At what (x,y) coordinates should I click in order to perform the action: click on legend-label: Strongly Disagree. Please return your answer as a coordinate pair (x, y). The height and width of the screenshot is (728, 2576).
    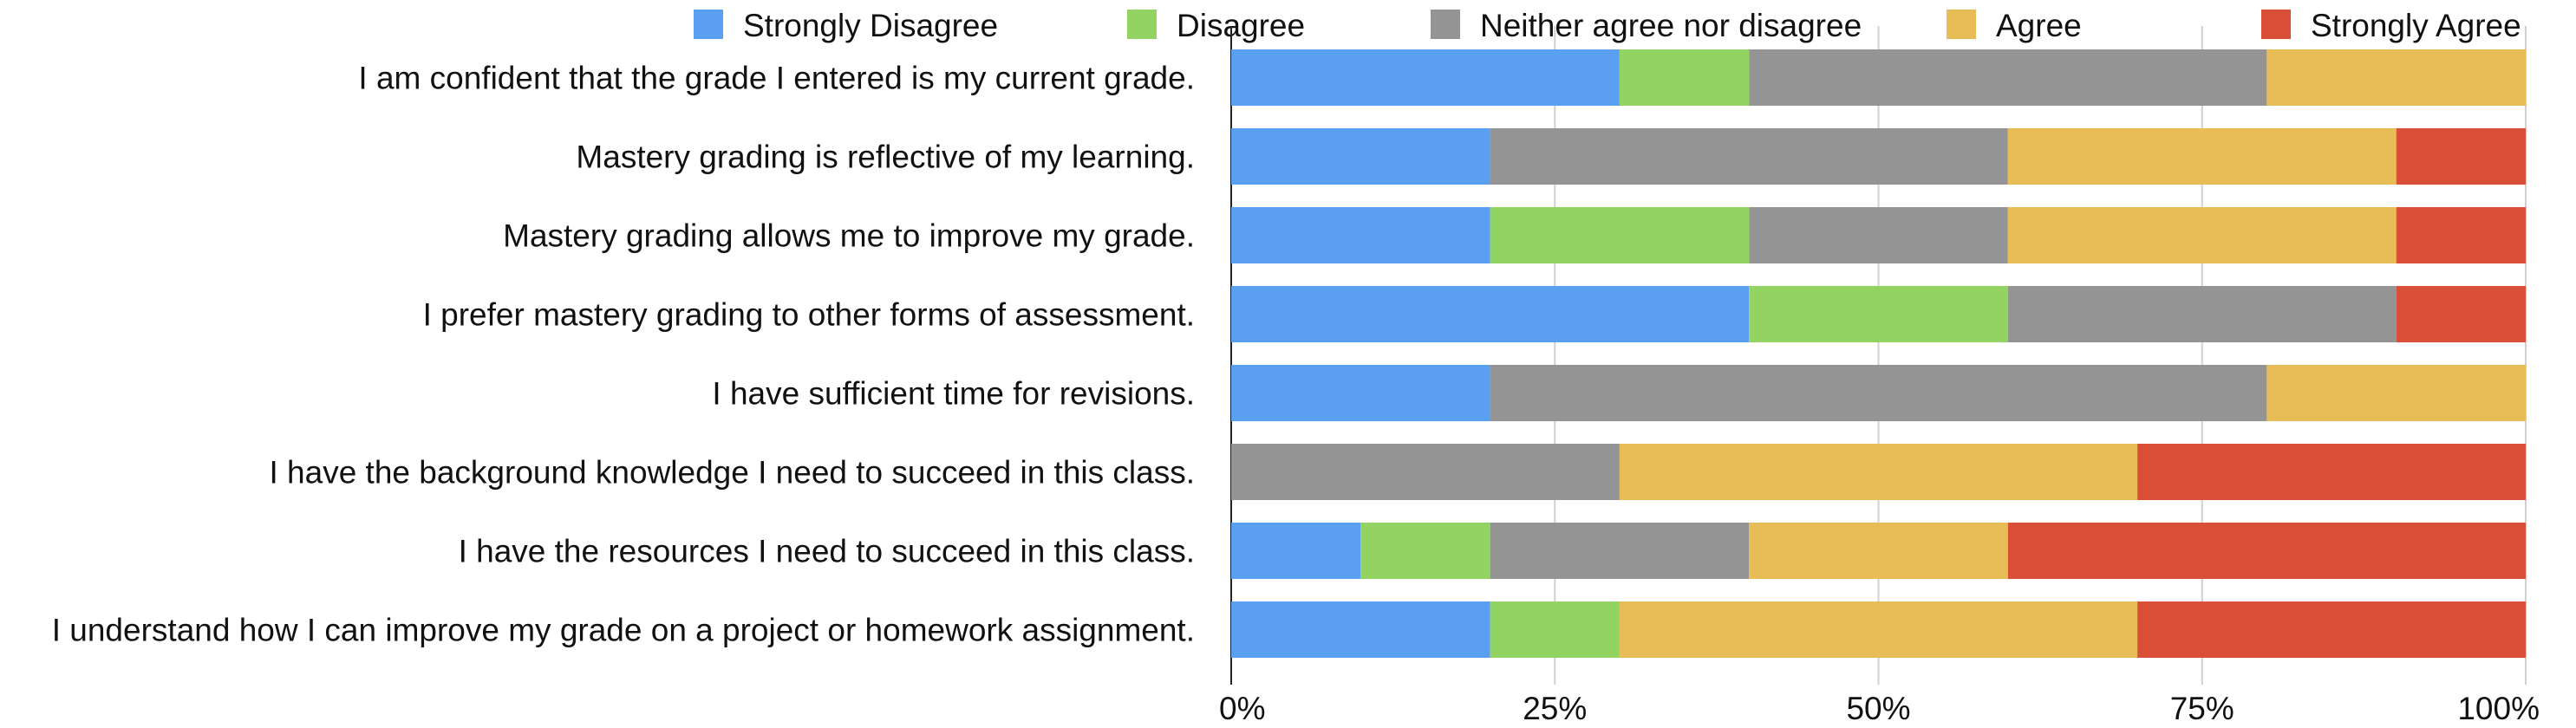
    Looking at the image, I should click on (871, 25).